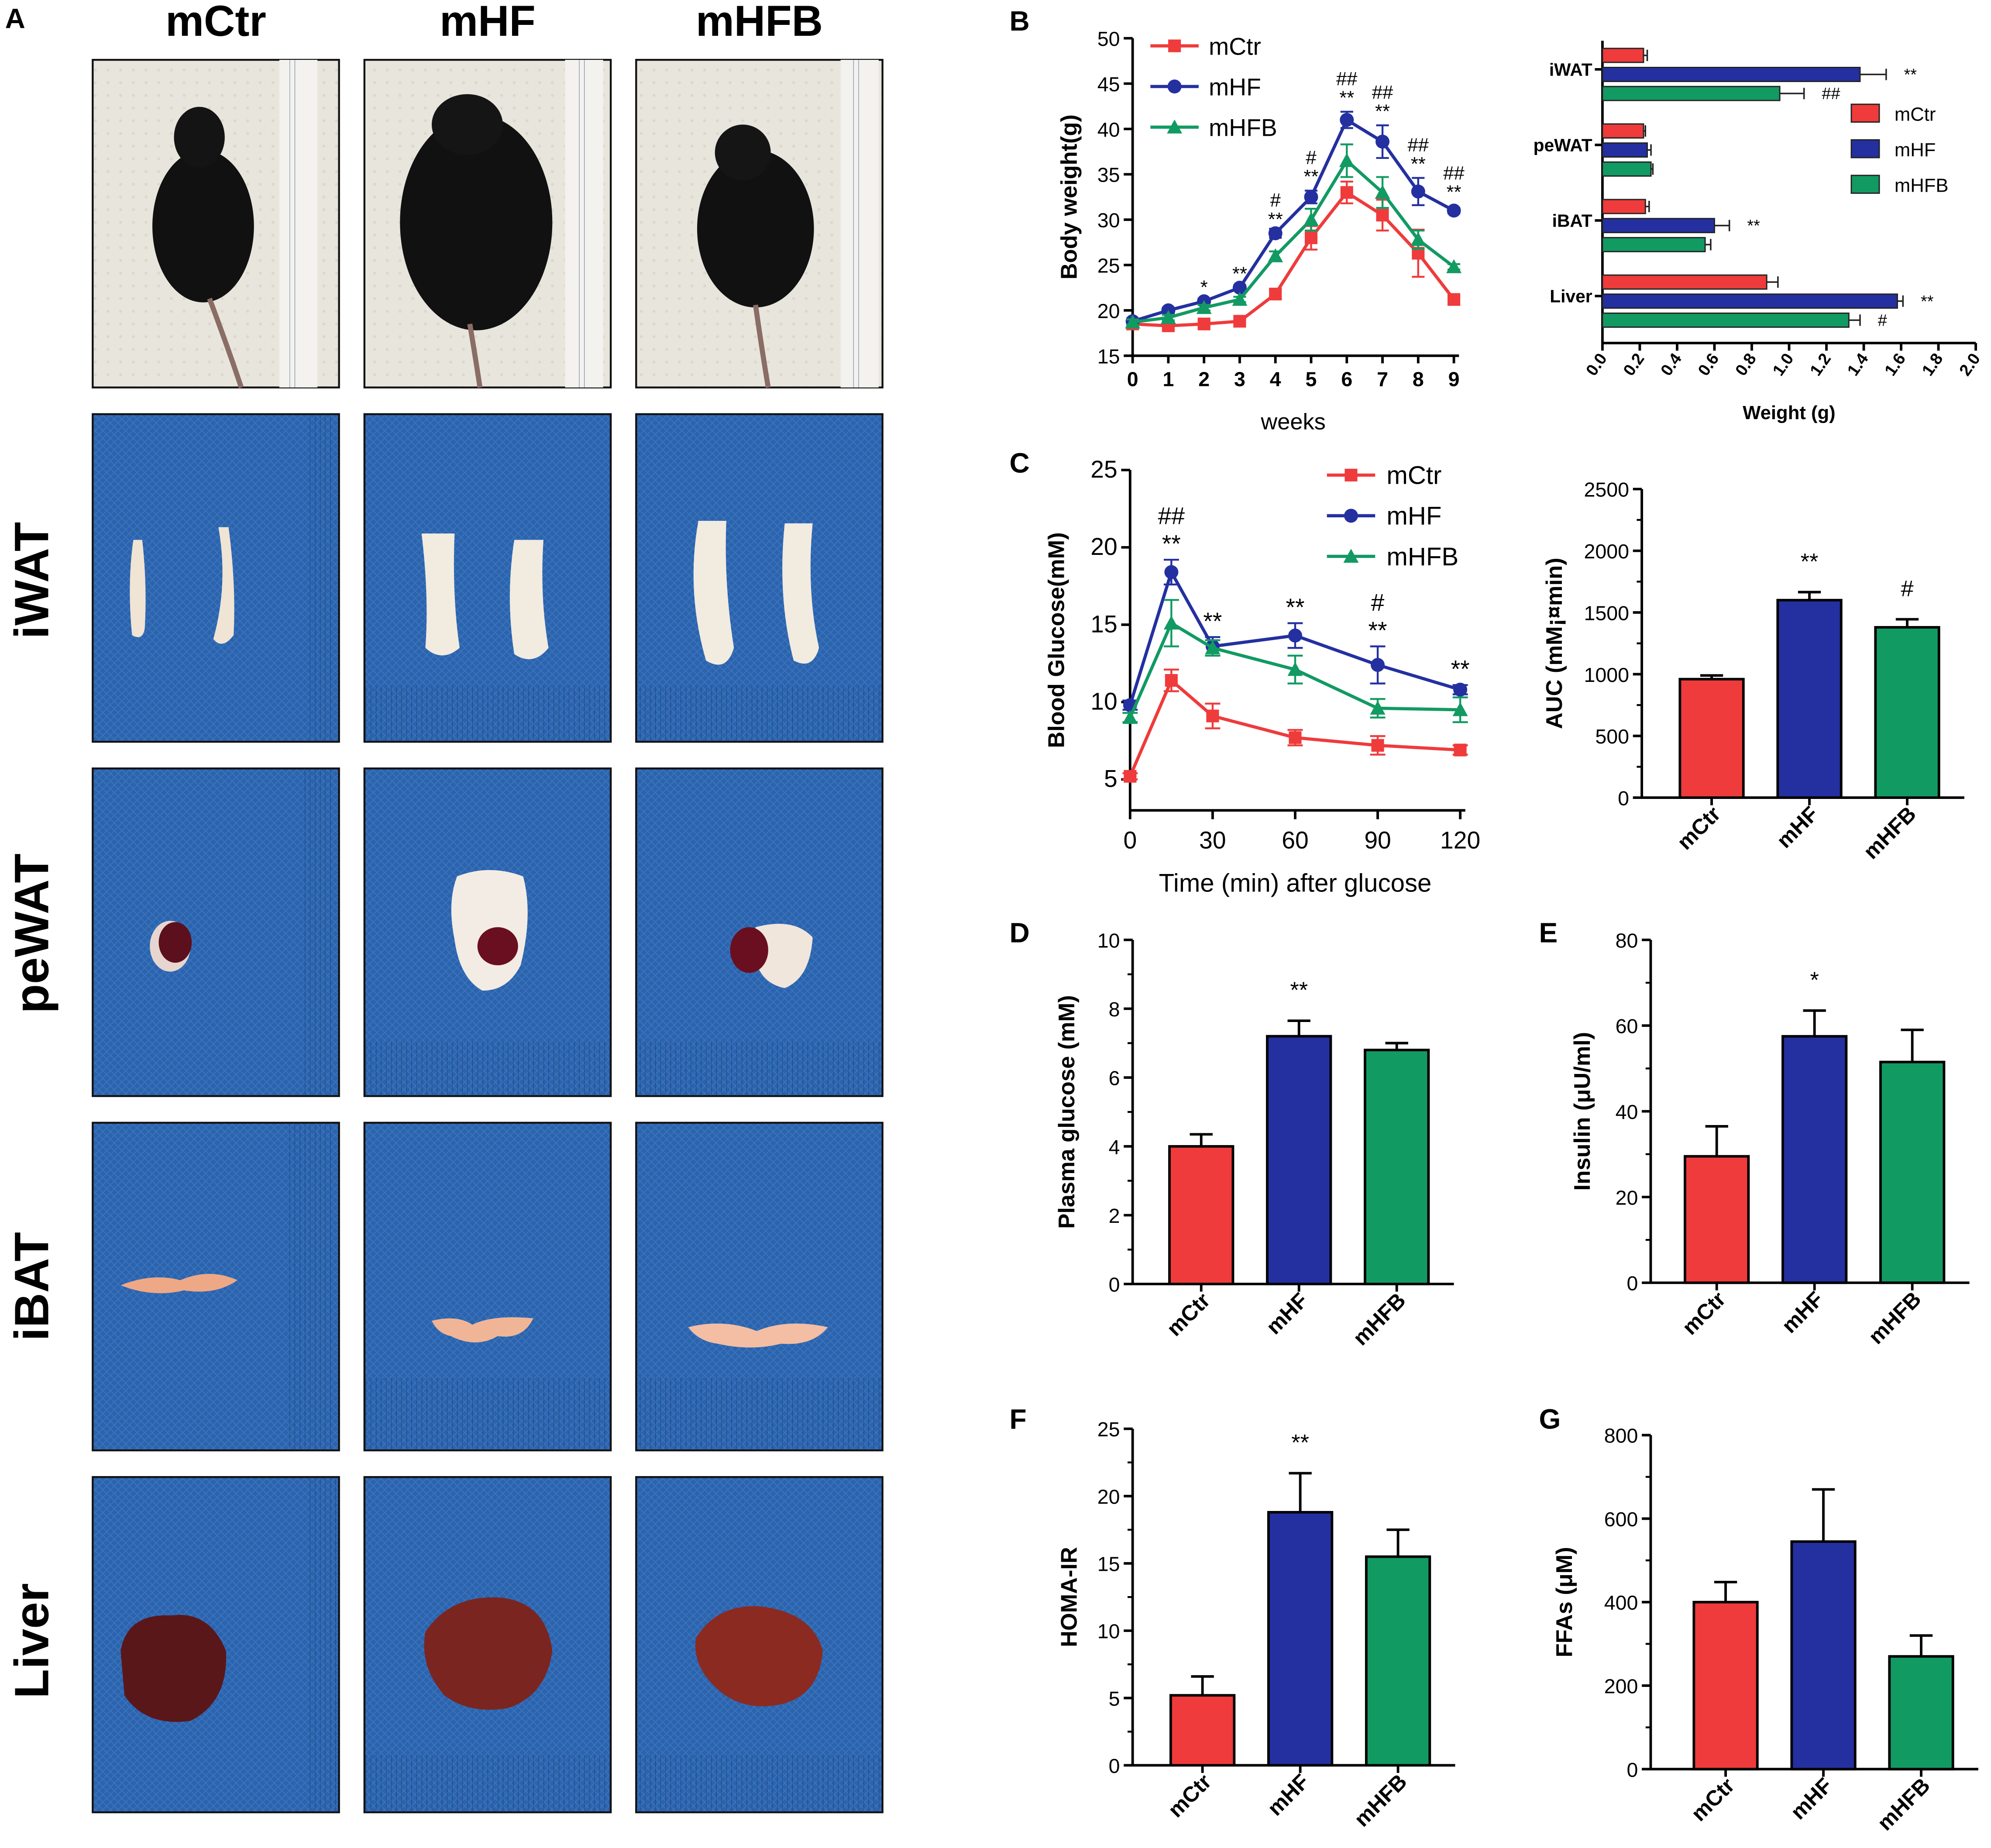 This screenshot has height=1848, width=1991. I want to click on y-tick-label: 45, so click(1108, 84).